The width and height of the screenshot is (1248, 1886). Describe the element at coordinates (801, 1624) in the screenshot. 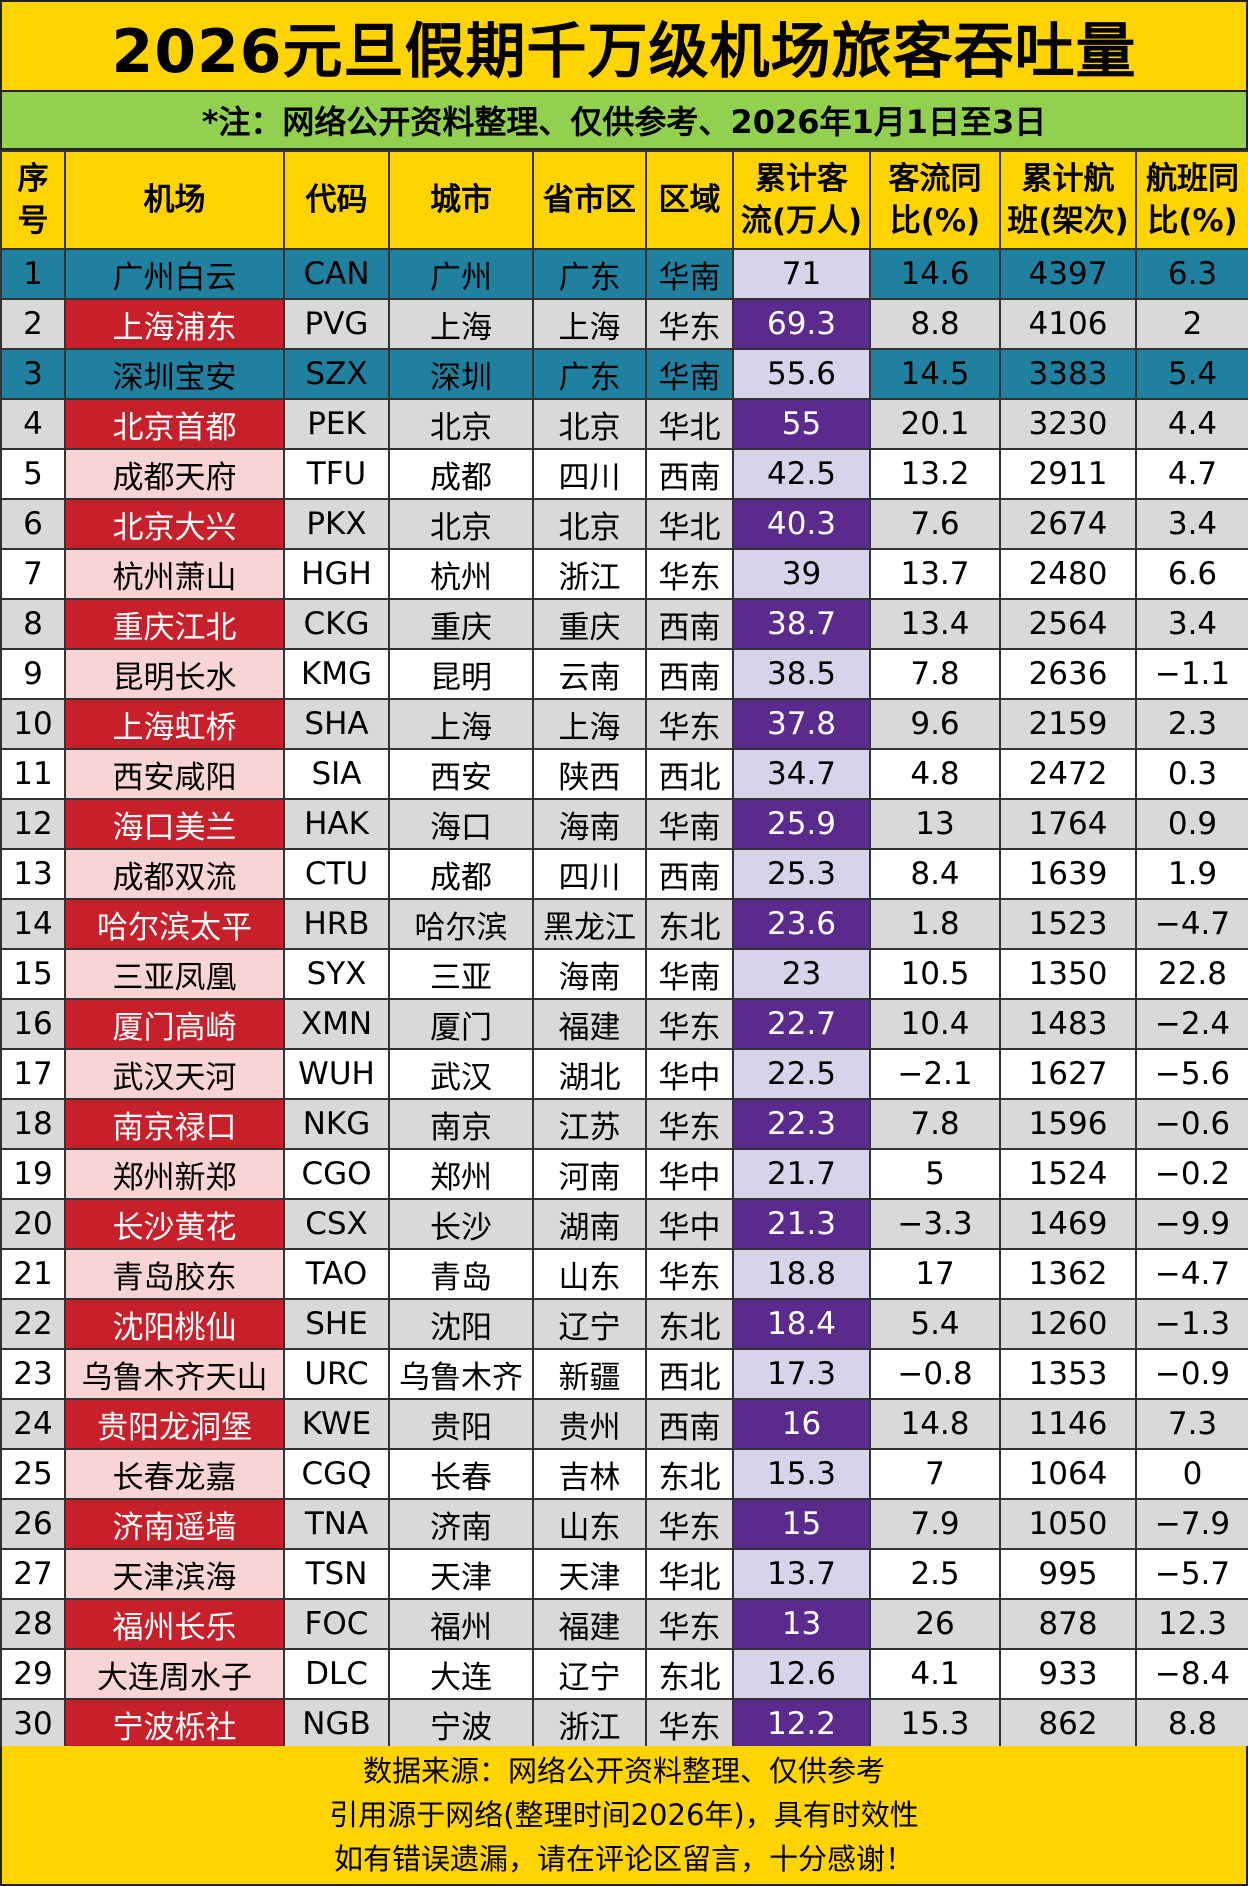

I see `cell-passengers: 13` at that location.